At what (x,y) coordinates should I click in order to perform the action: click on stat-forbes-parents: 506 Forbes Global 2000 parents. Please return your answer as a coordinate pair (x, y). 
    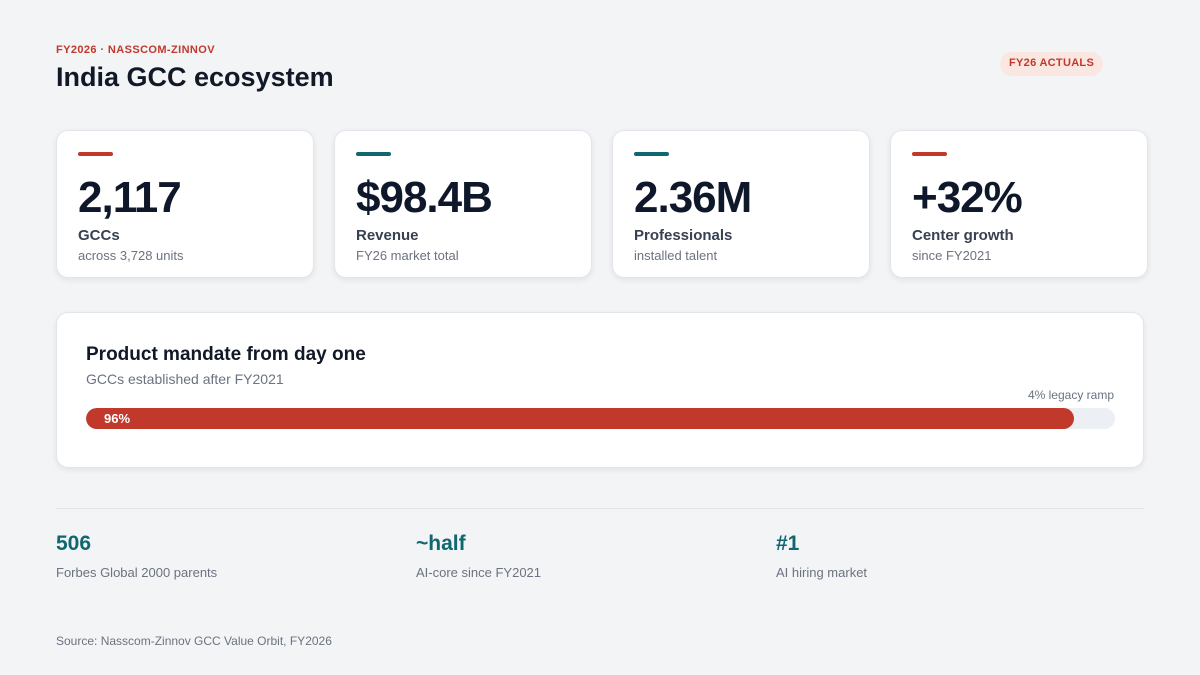
    Looking at the image, I should click on (136, 556).